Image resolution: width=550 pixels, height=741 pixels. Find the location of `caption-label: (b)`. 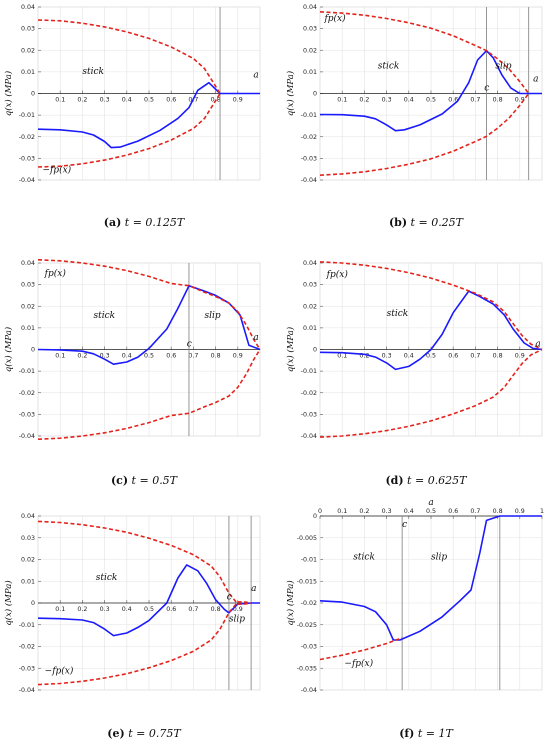

caption-label: (b) is located at coordinates (398, 222).